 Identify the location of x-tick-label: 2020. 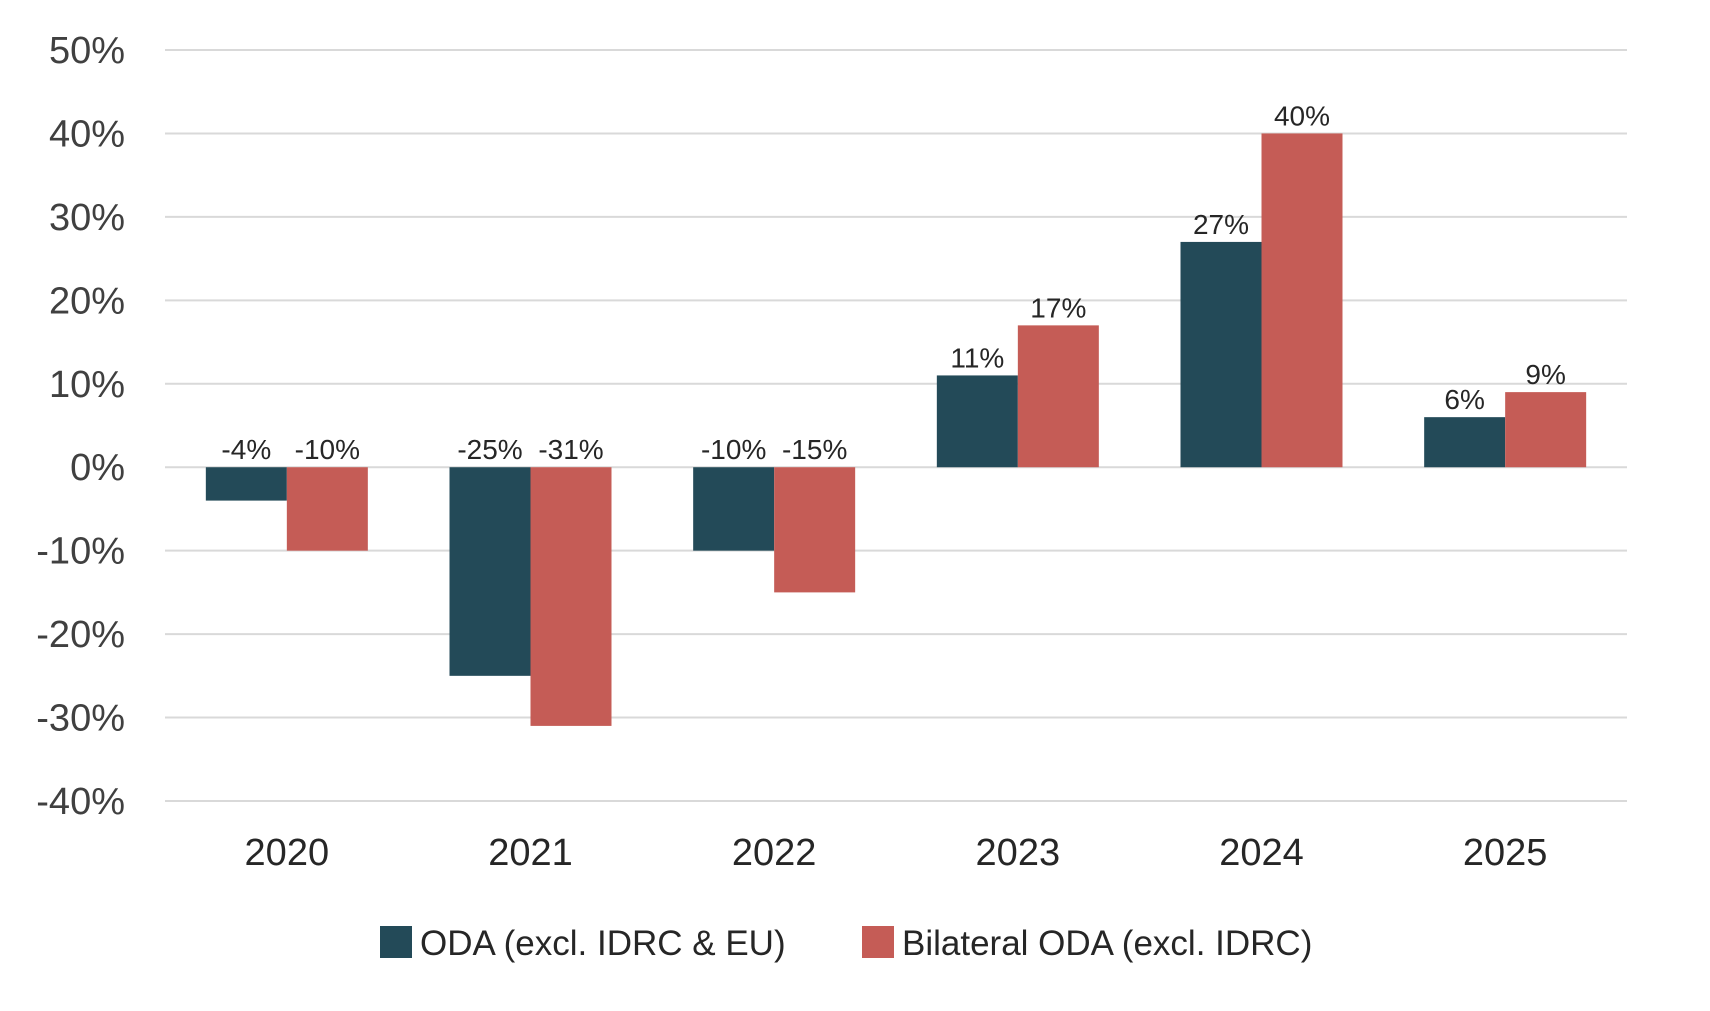
(287, 853).